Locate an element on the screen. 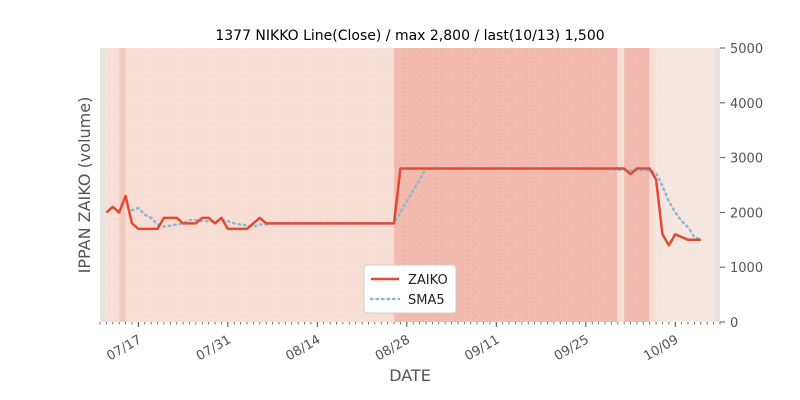 This screenshot has width=800, height=400. series-line-zaiko is located at coordinates (403, 207).